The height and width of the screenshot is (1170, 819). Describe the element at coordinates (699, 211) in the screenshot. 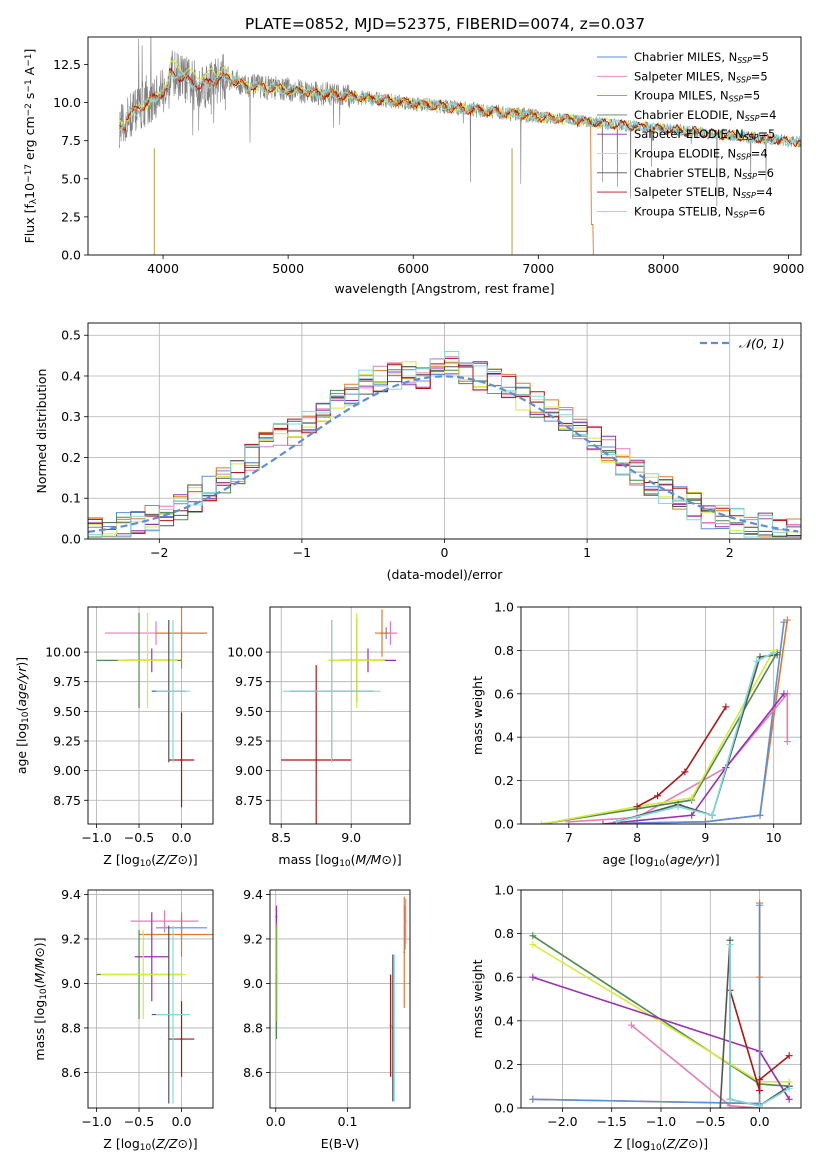

I see `legend-label: Kroupa STELIB, NSSP=6` at that location.